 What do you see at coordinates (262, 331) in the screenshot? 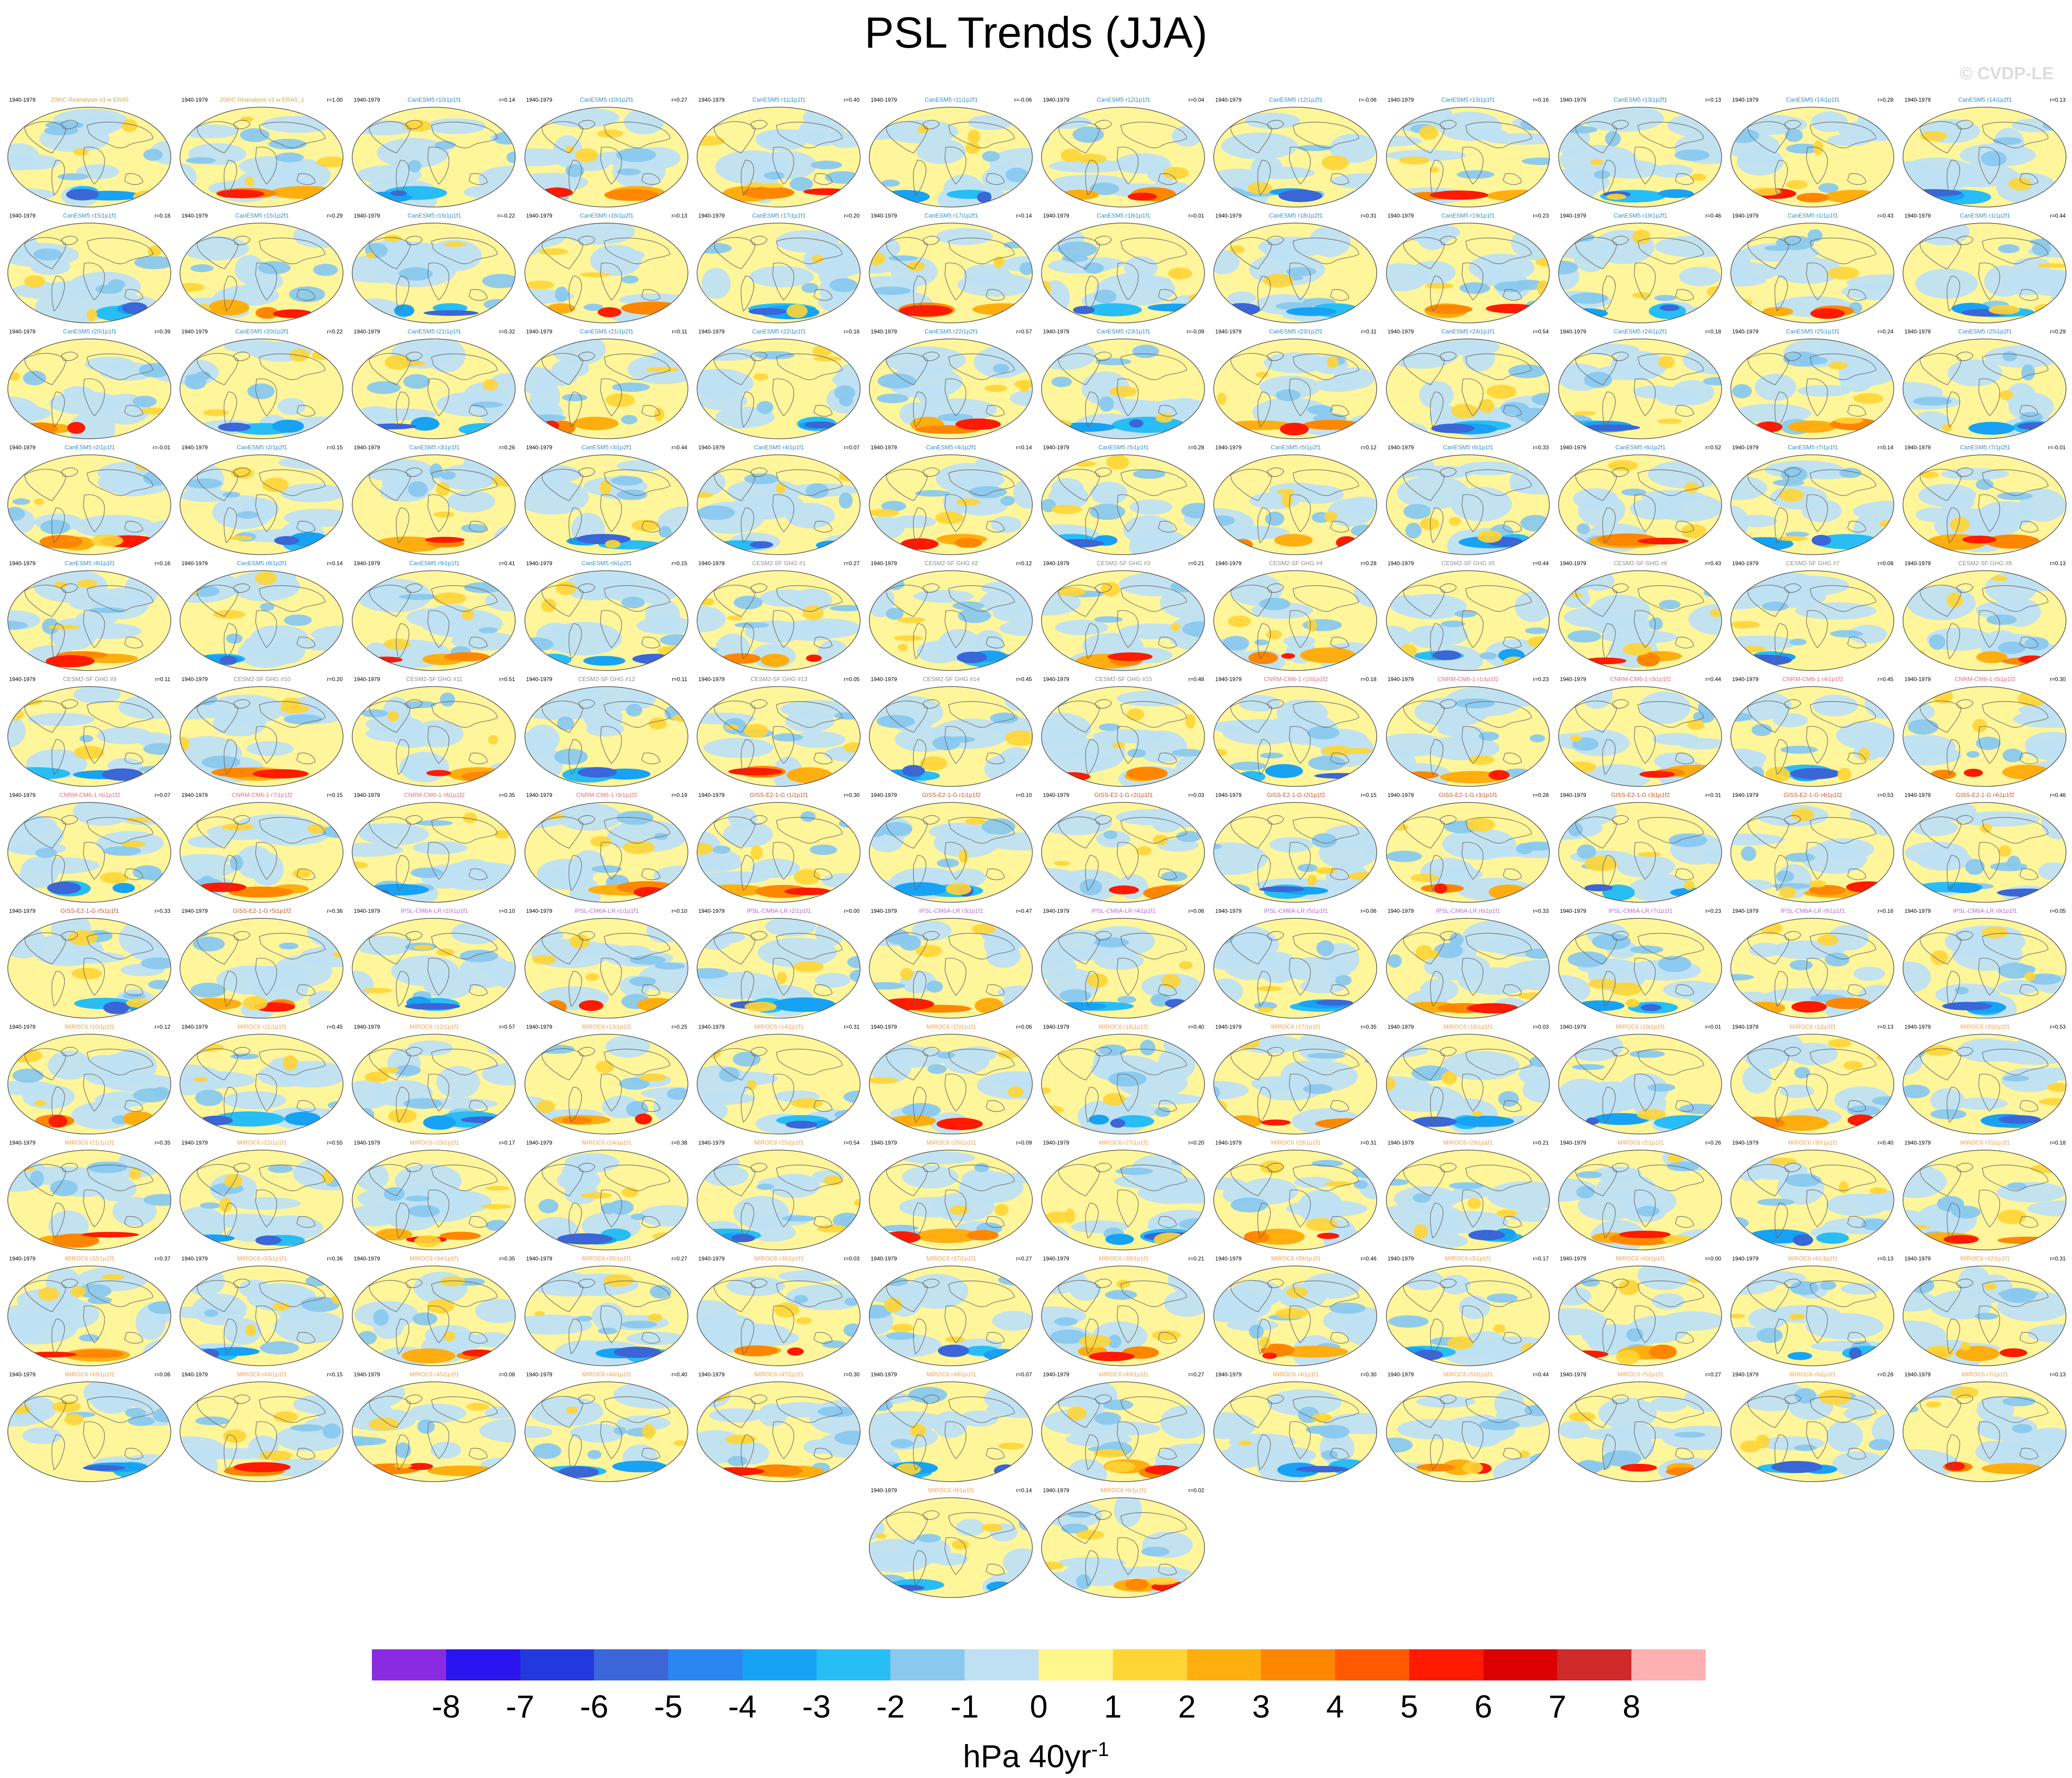
I see `panel-title: CanESM5 r20i1p2f1` at bounding box center [262, 331].